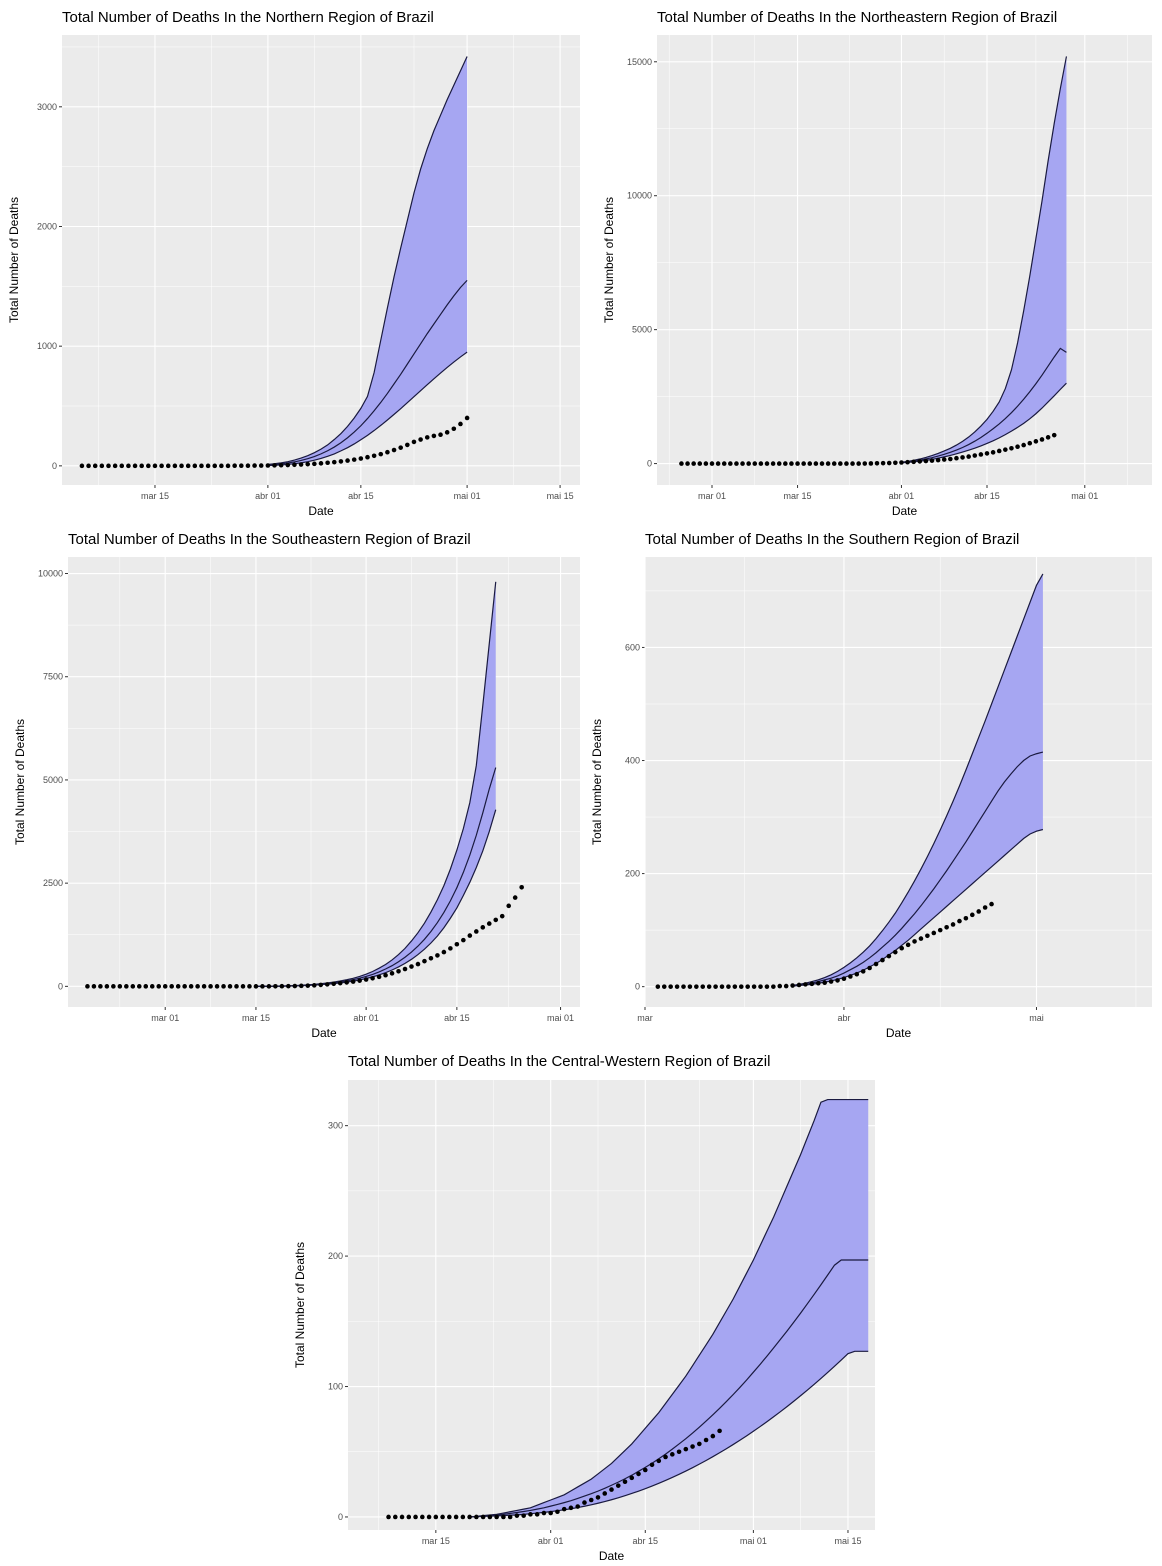 Image resolution: width=1162 pixels, height=1566 pixels. Describe the element at coordinates (335, 1256) in the screenshot. I see `y-tick-label: 200` at that location.